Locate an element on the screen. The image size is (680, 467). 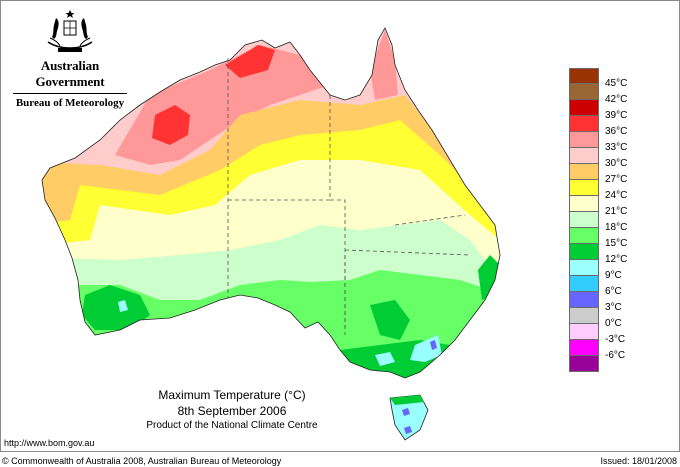
tasmania is located at coordinates (409, 417).